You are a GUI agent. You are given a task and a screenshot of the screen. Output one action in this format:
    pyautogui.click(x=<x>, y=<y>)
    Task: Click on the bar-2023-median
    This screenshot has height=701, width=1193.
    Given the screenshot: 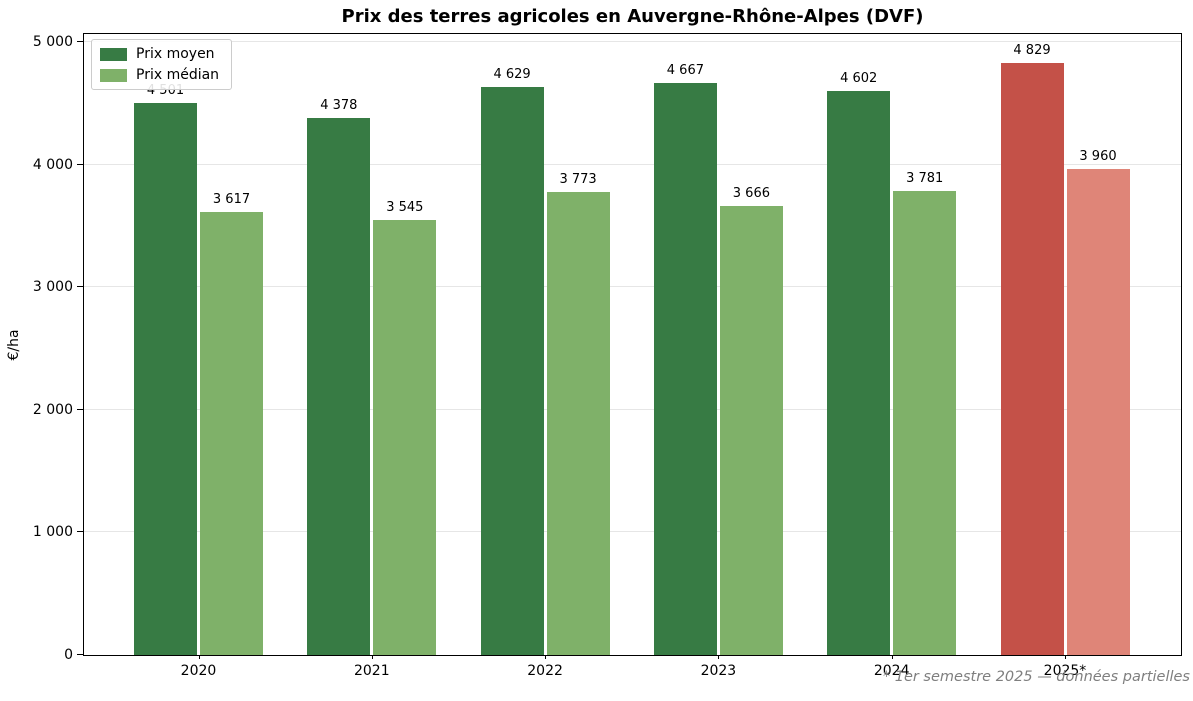 What is the action you would take?
    pyautogui.click(x=751, y=430)
    